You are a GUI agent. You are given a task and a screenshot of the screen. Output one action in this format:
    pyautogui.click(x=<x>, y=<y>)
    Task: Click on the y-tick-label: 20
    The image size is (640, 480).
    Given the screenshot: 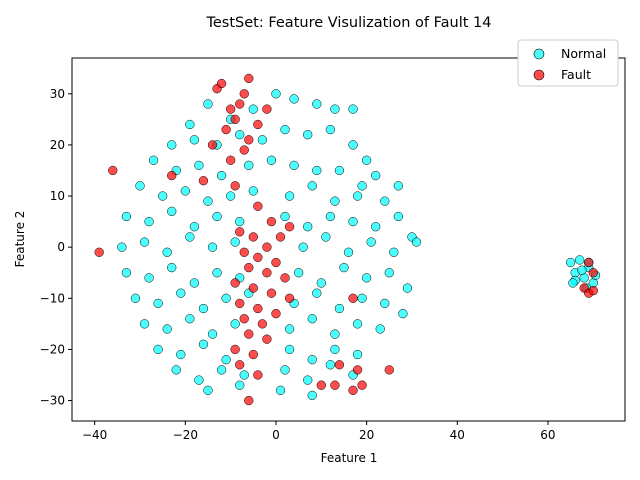 What is the action you would take?
    pyautogui.click(x=57, y=145)
    